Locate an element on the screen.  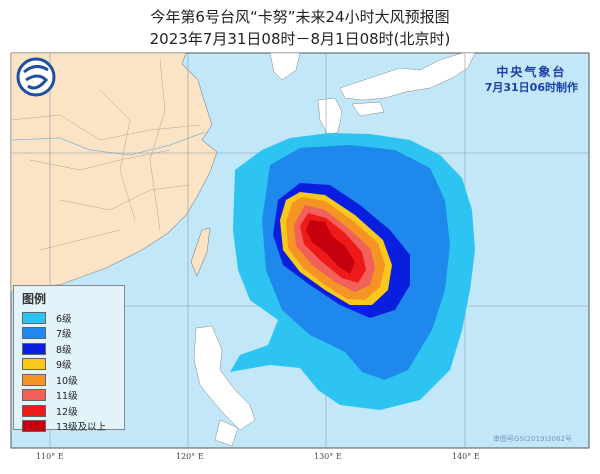
legend-item: 8级 is located at coordinates (73, 349).